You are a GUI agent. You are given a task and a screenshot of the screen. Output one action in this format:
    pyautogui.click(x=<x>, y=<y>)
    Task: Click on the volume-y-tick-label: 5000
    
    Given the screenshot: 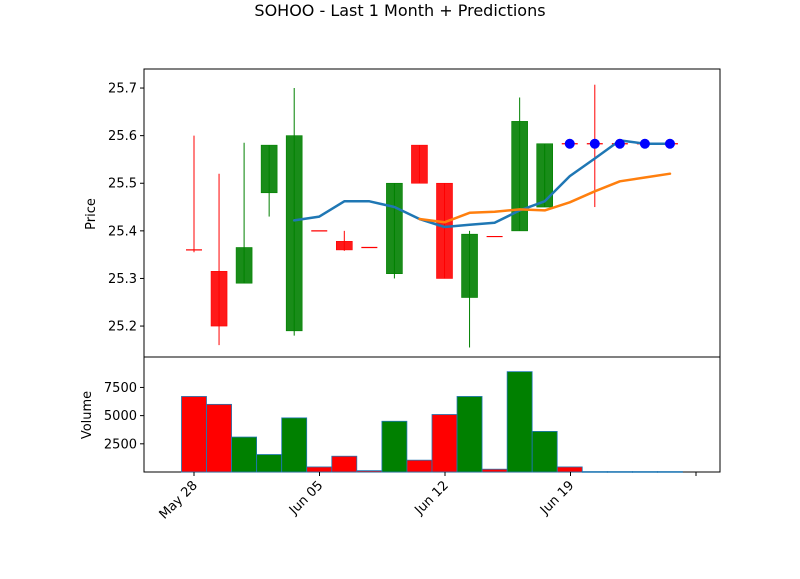 What is the action you would take?
    pyautogui.click(x=120, y=416)
    